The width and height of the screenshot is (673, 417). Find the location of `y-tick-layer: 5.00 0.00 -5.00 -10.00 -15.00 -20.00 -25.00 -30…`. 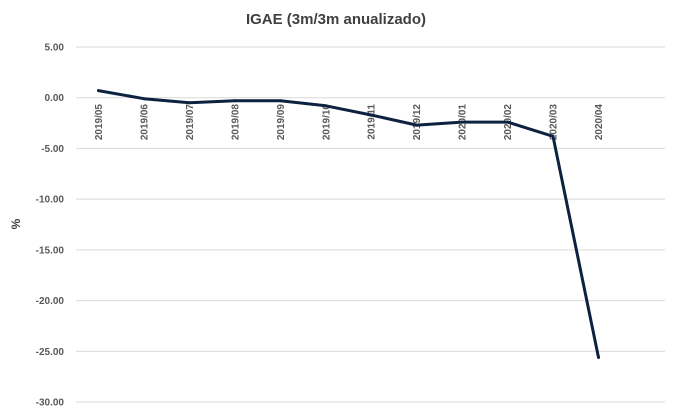

y-tick-layer: 5.00 0.00 -5.00 -10.00 -15.00 -20.00 -25.00 -30… is located at coordinates (50, 226).